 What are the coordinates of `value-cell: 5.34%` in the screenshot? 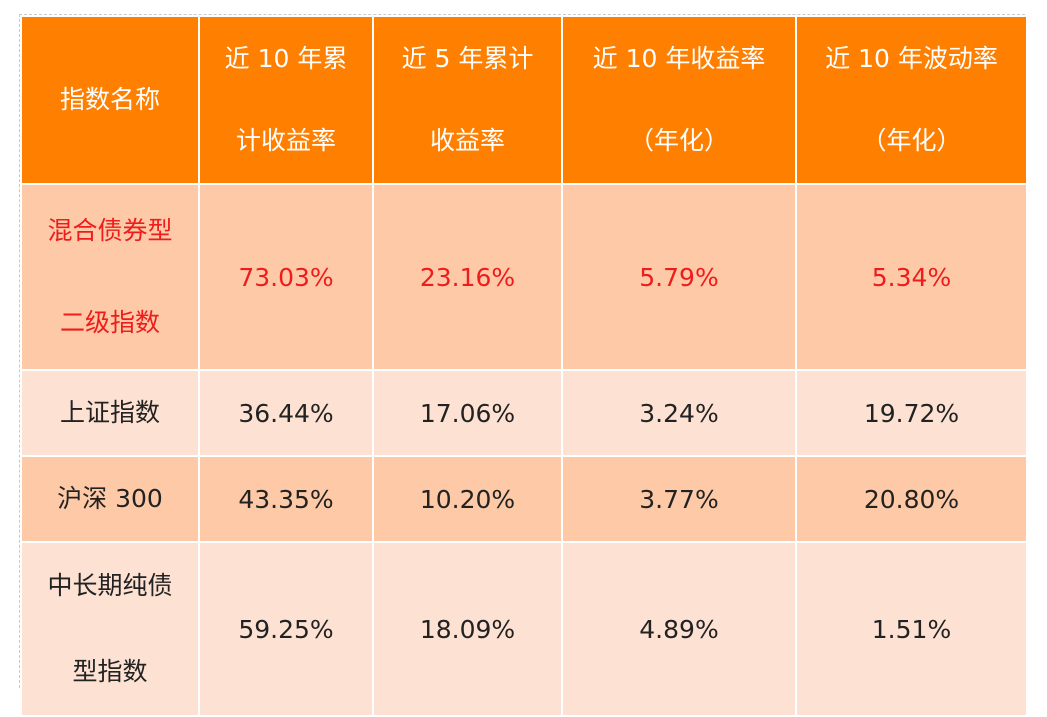 It's located at (911, 277).